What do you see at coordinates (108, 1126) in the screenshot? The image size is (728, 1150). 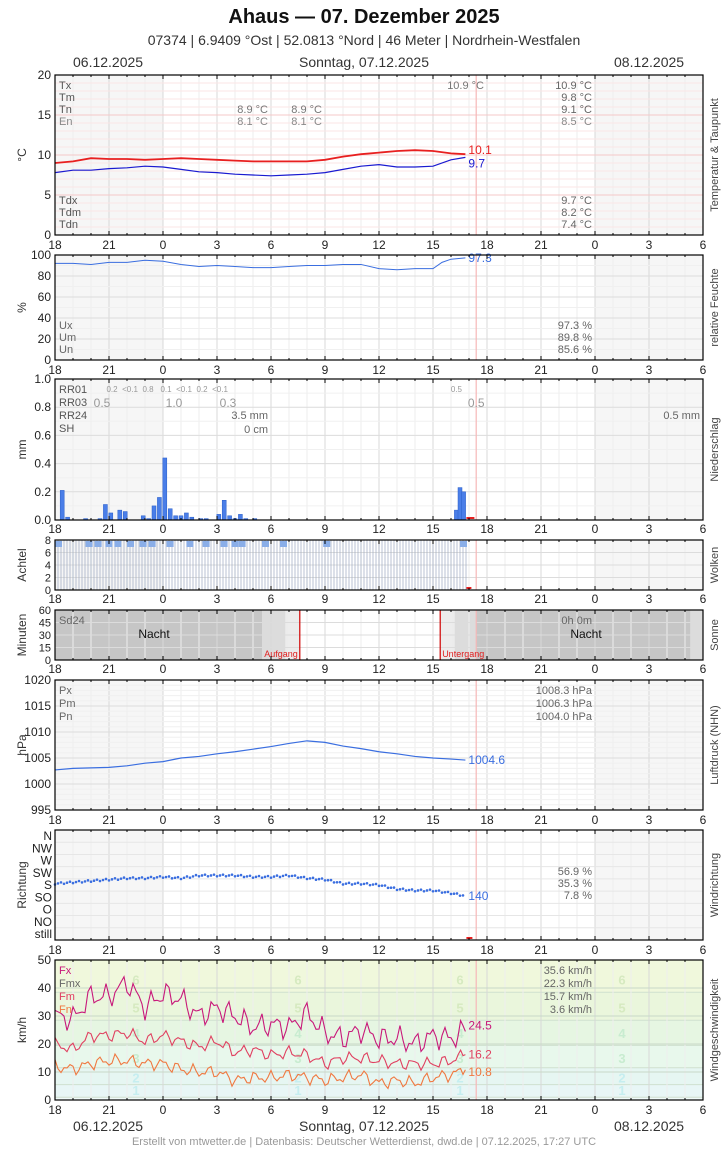 I see `date-left-bottom: 06.12.2025` at bounding box center [108, 1126].